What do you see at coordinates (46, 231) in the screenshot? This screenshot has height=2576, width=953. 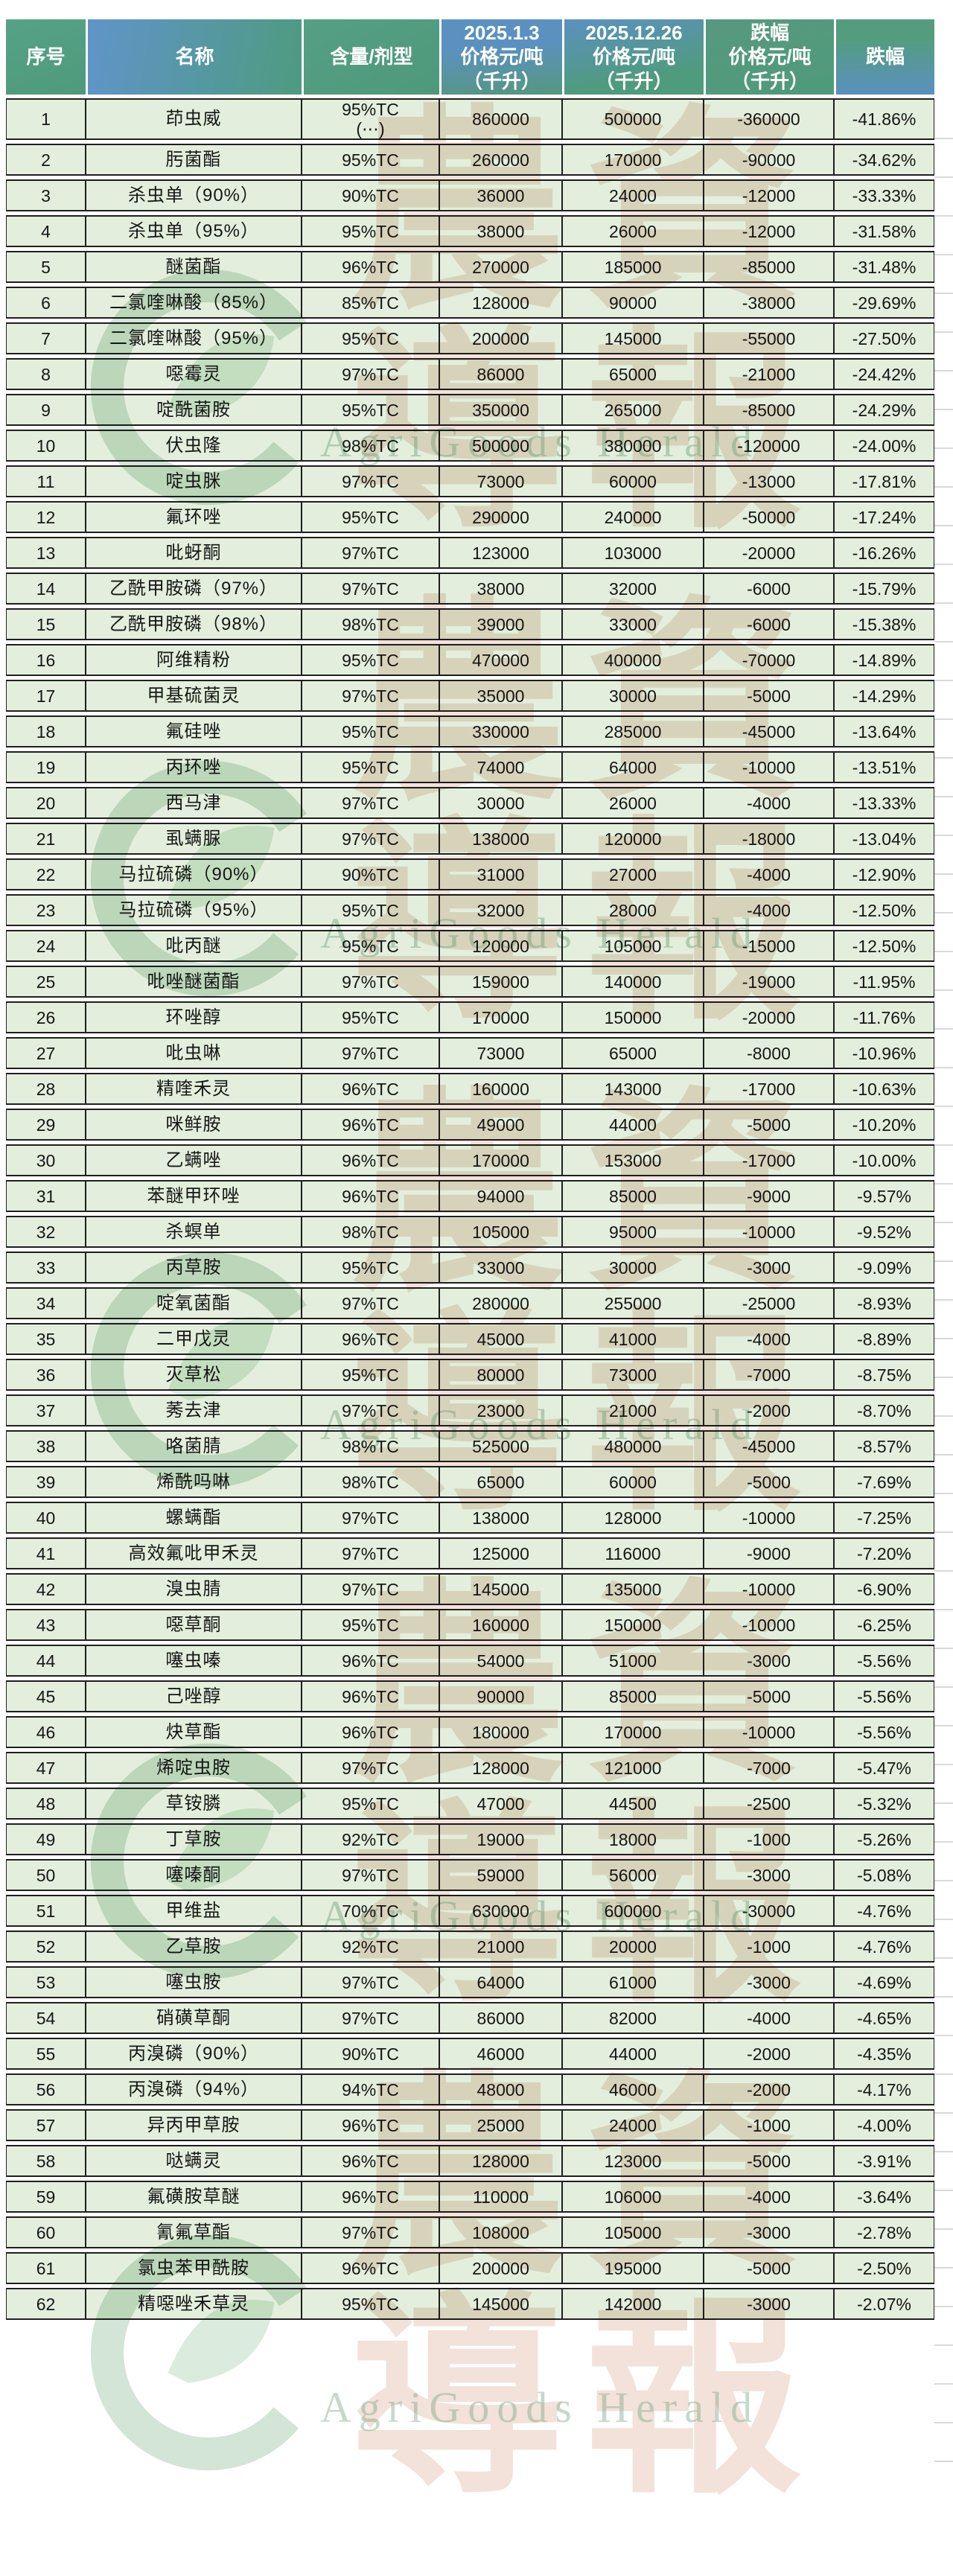 I see `row-number-cell: 4` at bounding box center [46, 231].